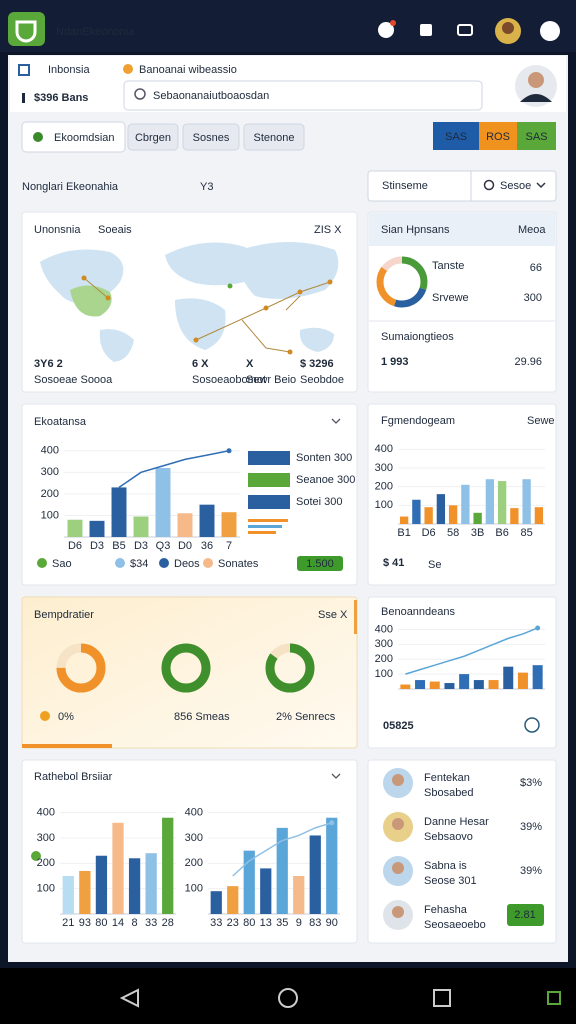  Describe the element at coordinates (528, 362) in the screenshot. I see `summary-rate: 29.96` at that location.